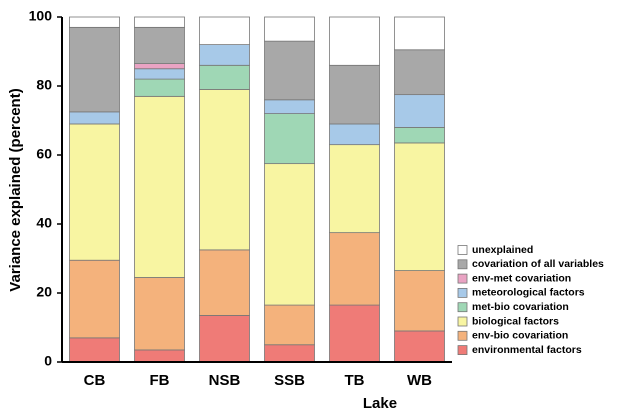 This screenshot has height=414, width=637. What do you see at coordinates (44, 292) in the screenshot?
I see `y-tick-label: 20` at bounding box center [44, 292].